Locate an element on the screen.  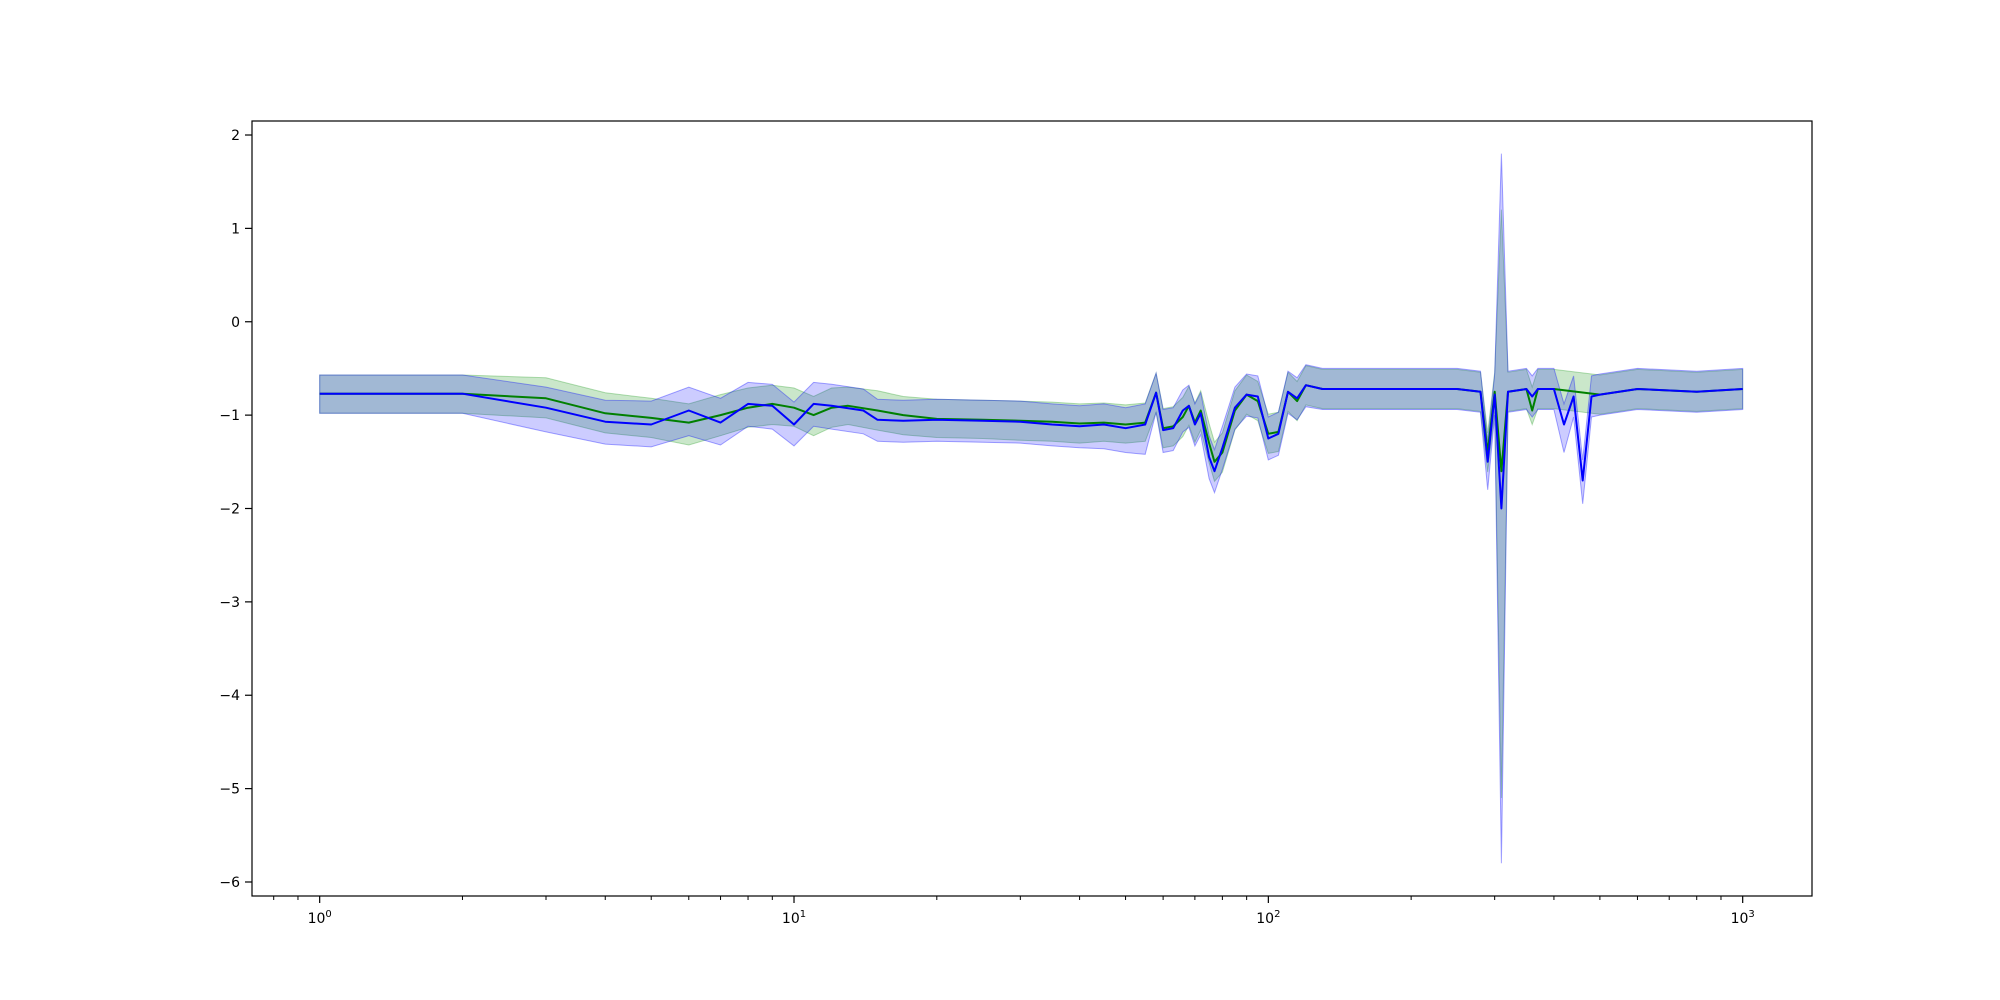
y-axis: 2 1 0 −1 −2 −3 −4 −5 −6 is located at coordinates (235, 509).